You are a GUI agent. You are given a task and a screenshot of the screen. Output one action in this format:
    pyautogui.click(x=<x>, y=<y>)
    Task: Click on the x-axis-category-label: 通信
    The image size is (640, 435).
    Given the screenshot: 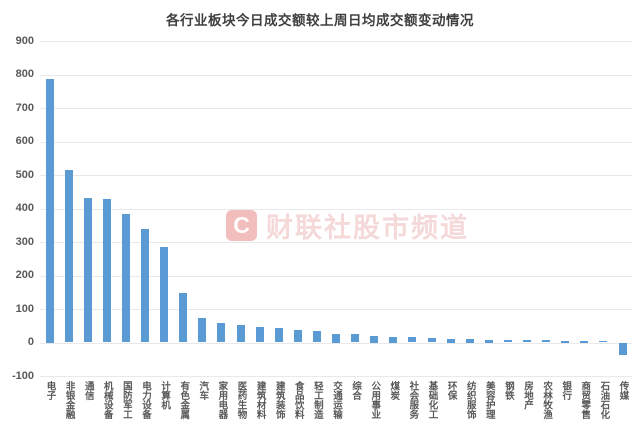 What is the action you would take?
    pyautogui.click(x=88, y=390)
    